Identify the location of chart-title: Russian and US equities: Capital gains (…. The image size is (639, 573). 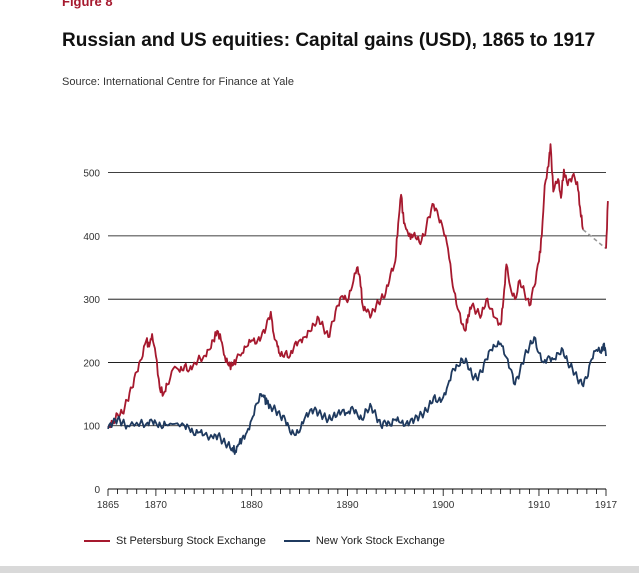
(329, 40).